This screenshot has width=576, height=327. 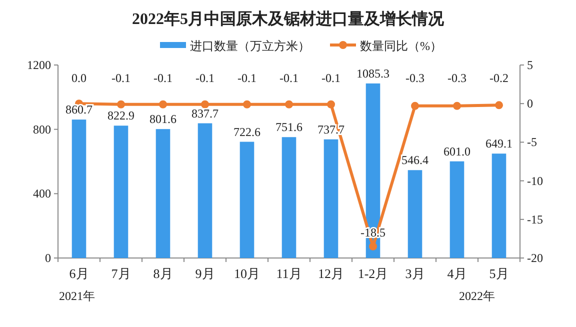 What do you see at coordinates (205, 113) in the screenshot?
I see `data-label: 837.7` at bounding box center [205, 113].